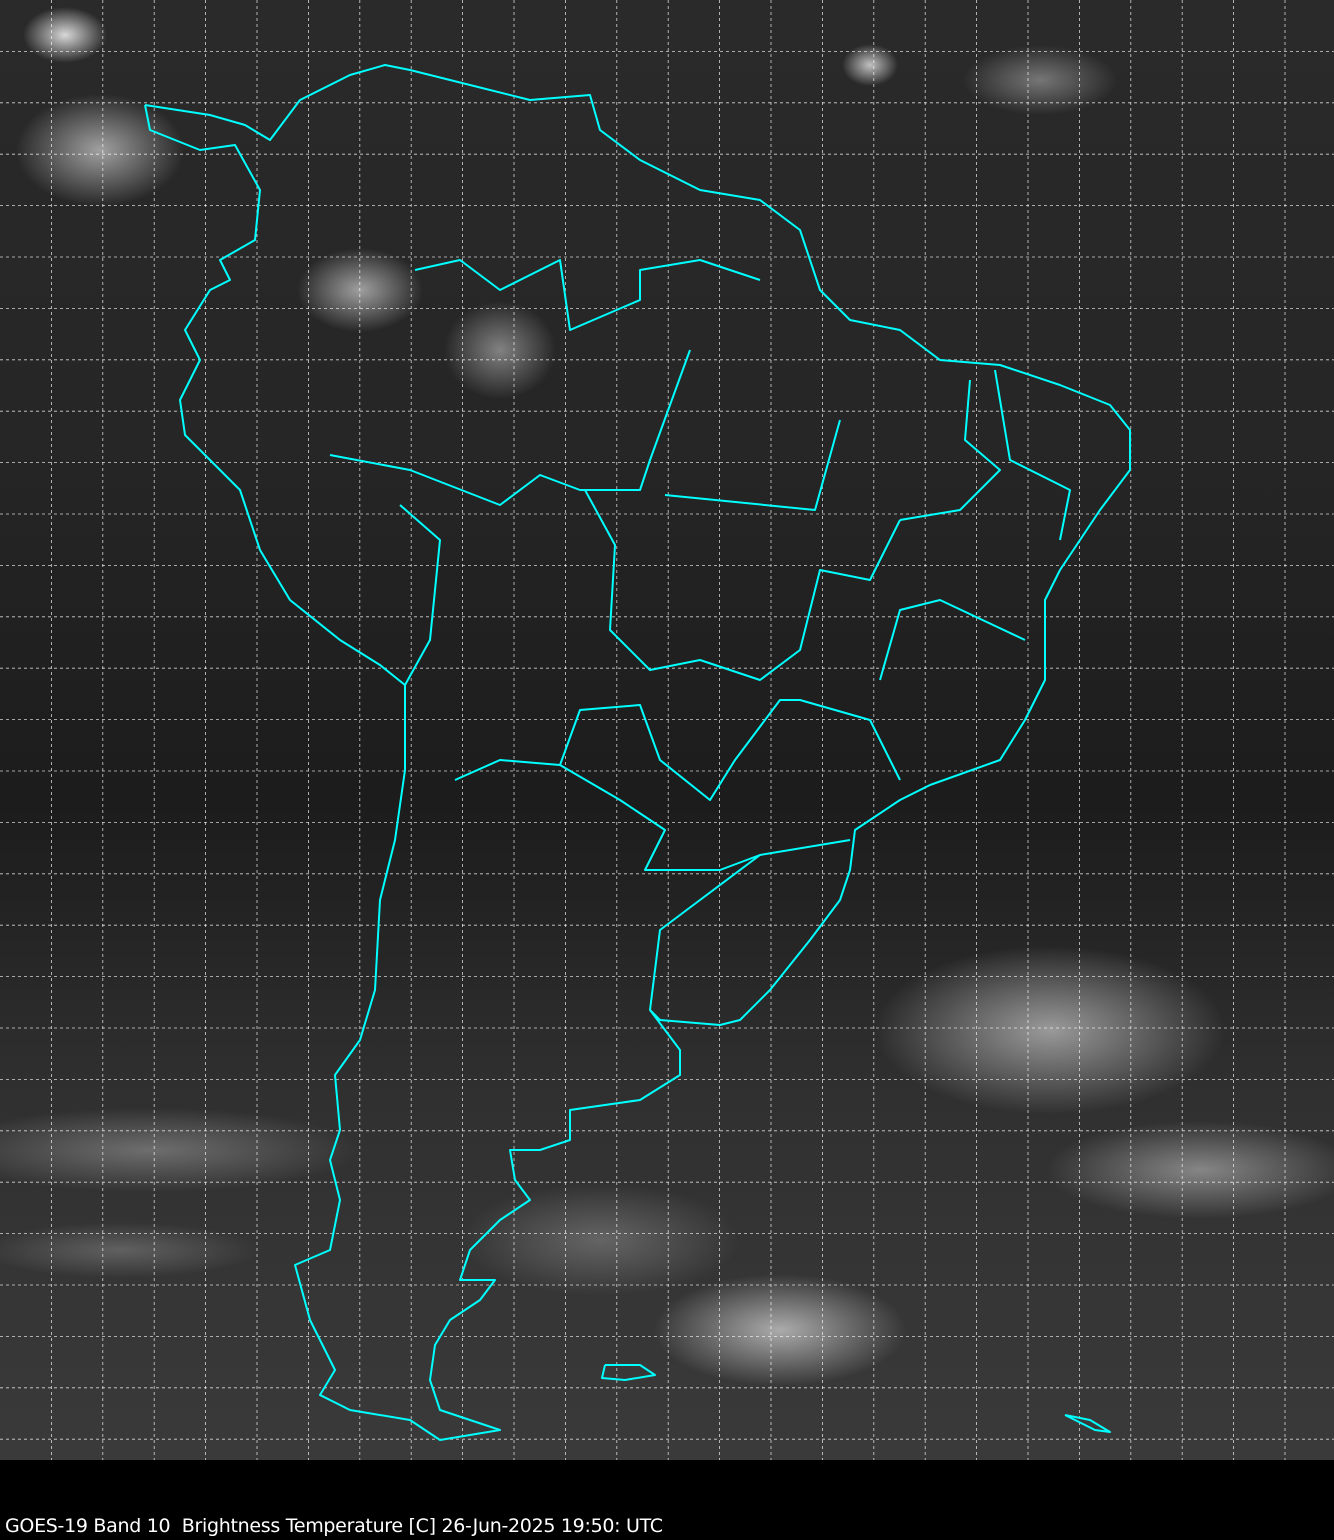 The image size is (1334, 1540). What do you see at coordinates (1087, 1423) in the screenshot?
I see `island-south-georgia` at bounding box center [1087, 1423].